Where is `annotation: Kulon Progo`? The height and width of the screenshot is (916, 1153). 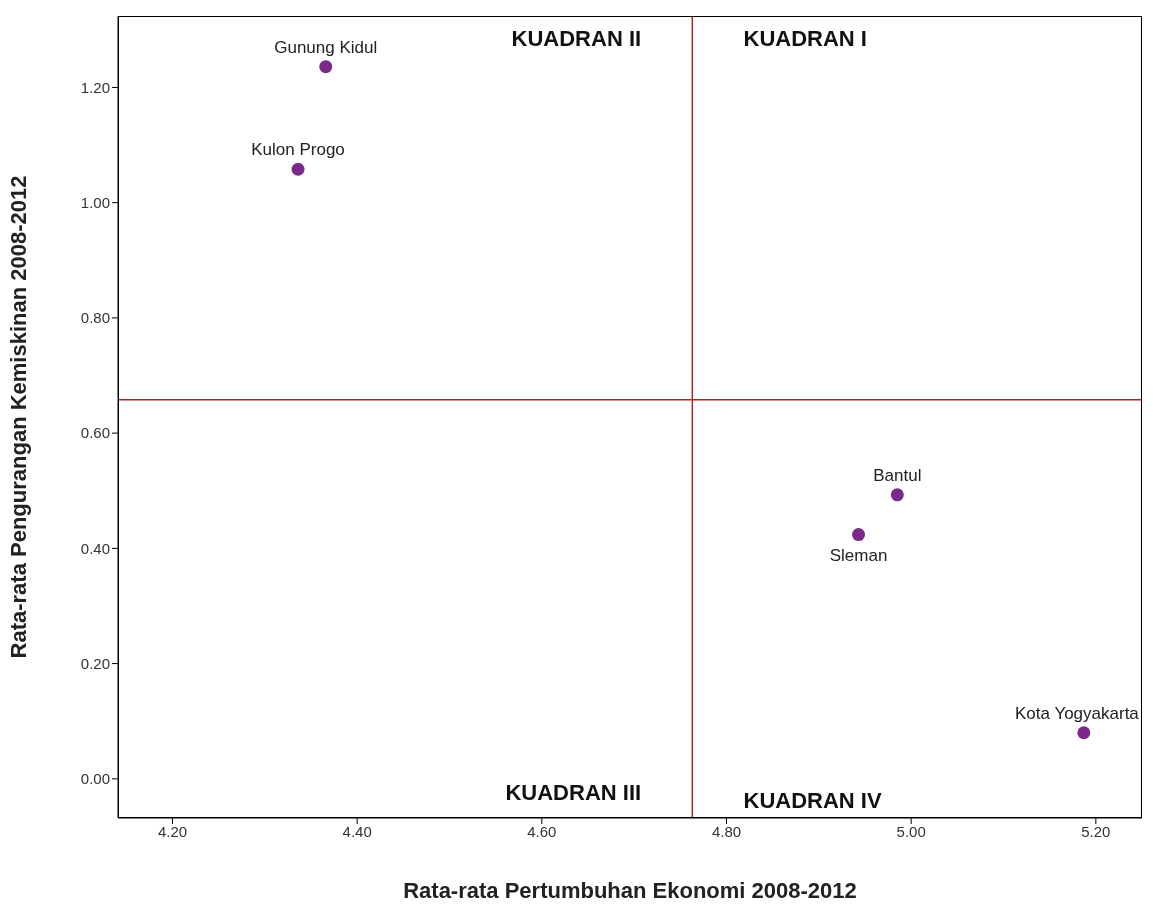
annotation: Kulon Progo is located at coordinates (298, 150).